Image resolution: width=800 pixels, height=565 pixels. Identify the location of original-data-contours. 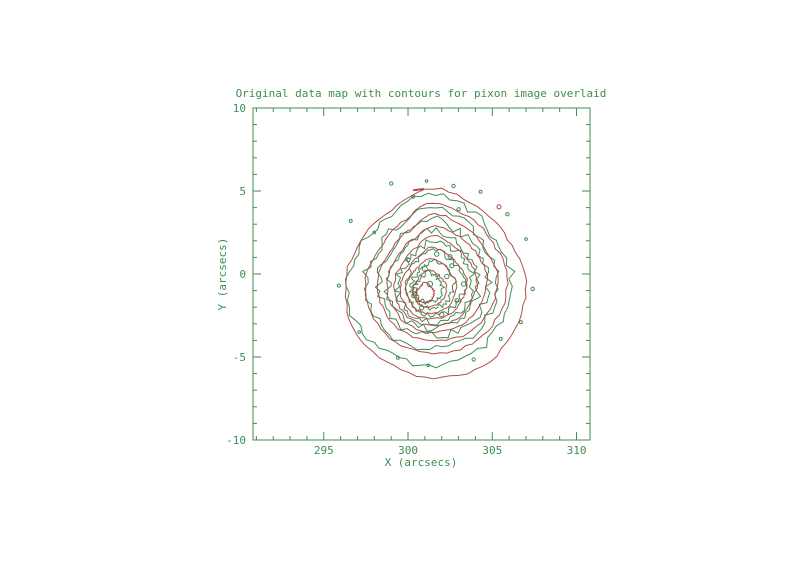
(435, 274).